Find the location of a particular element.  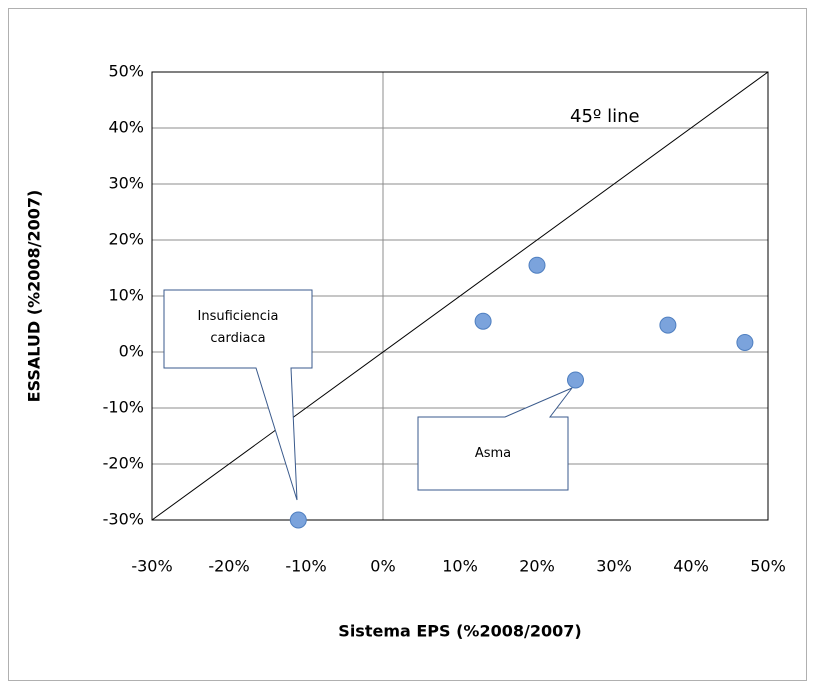

y-tick-label: -20% is located at coordinates (123, 463).